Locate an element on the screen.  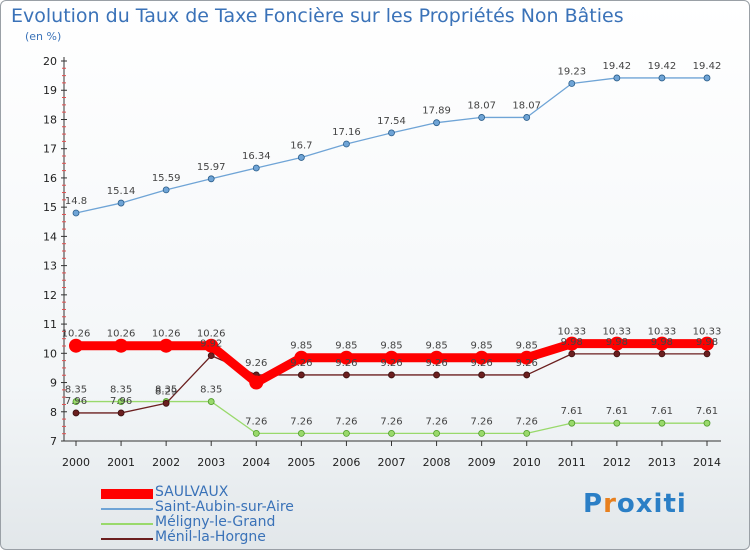
y-tick-label: 19 is located at coordinates (50, 90).